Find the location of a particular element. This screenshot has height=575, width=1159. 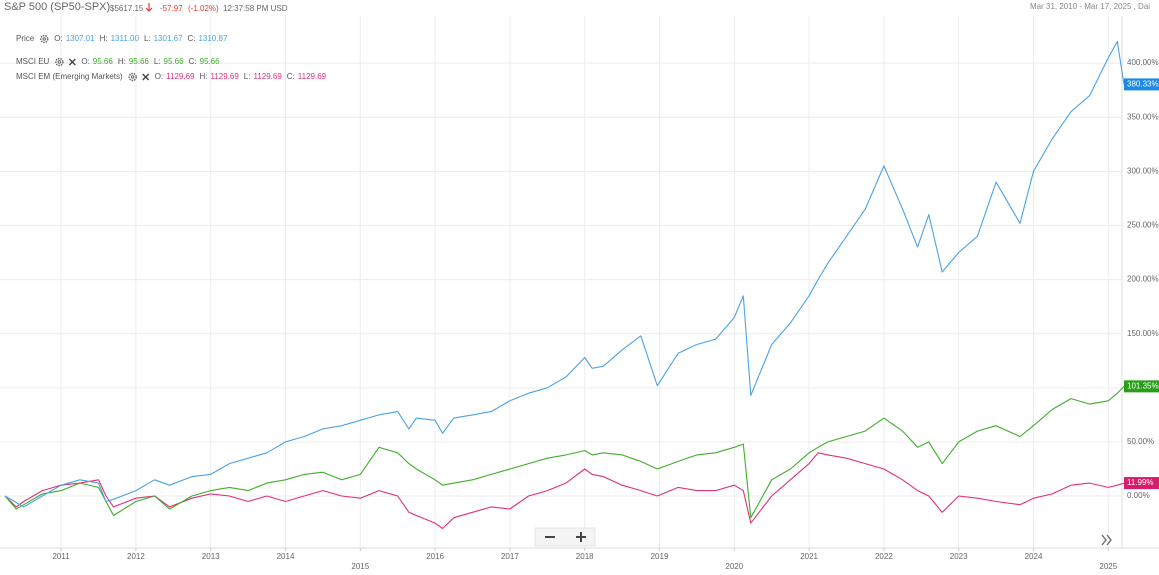

x-tick-label: 2022 is located at coordinates (884, 556).